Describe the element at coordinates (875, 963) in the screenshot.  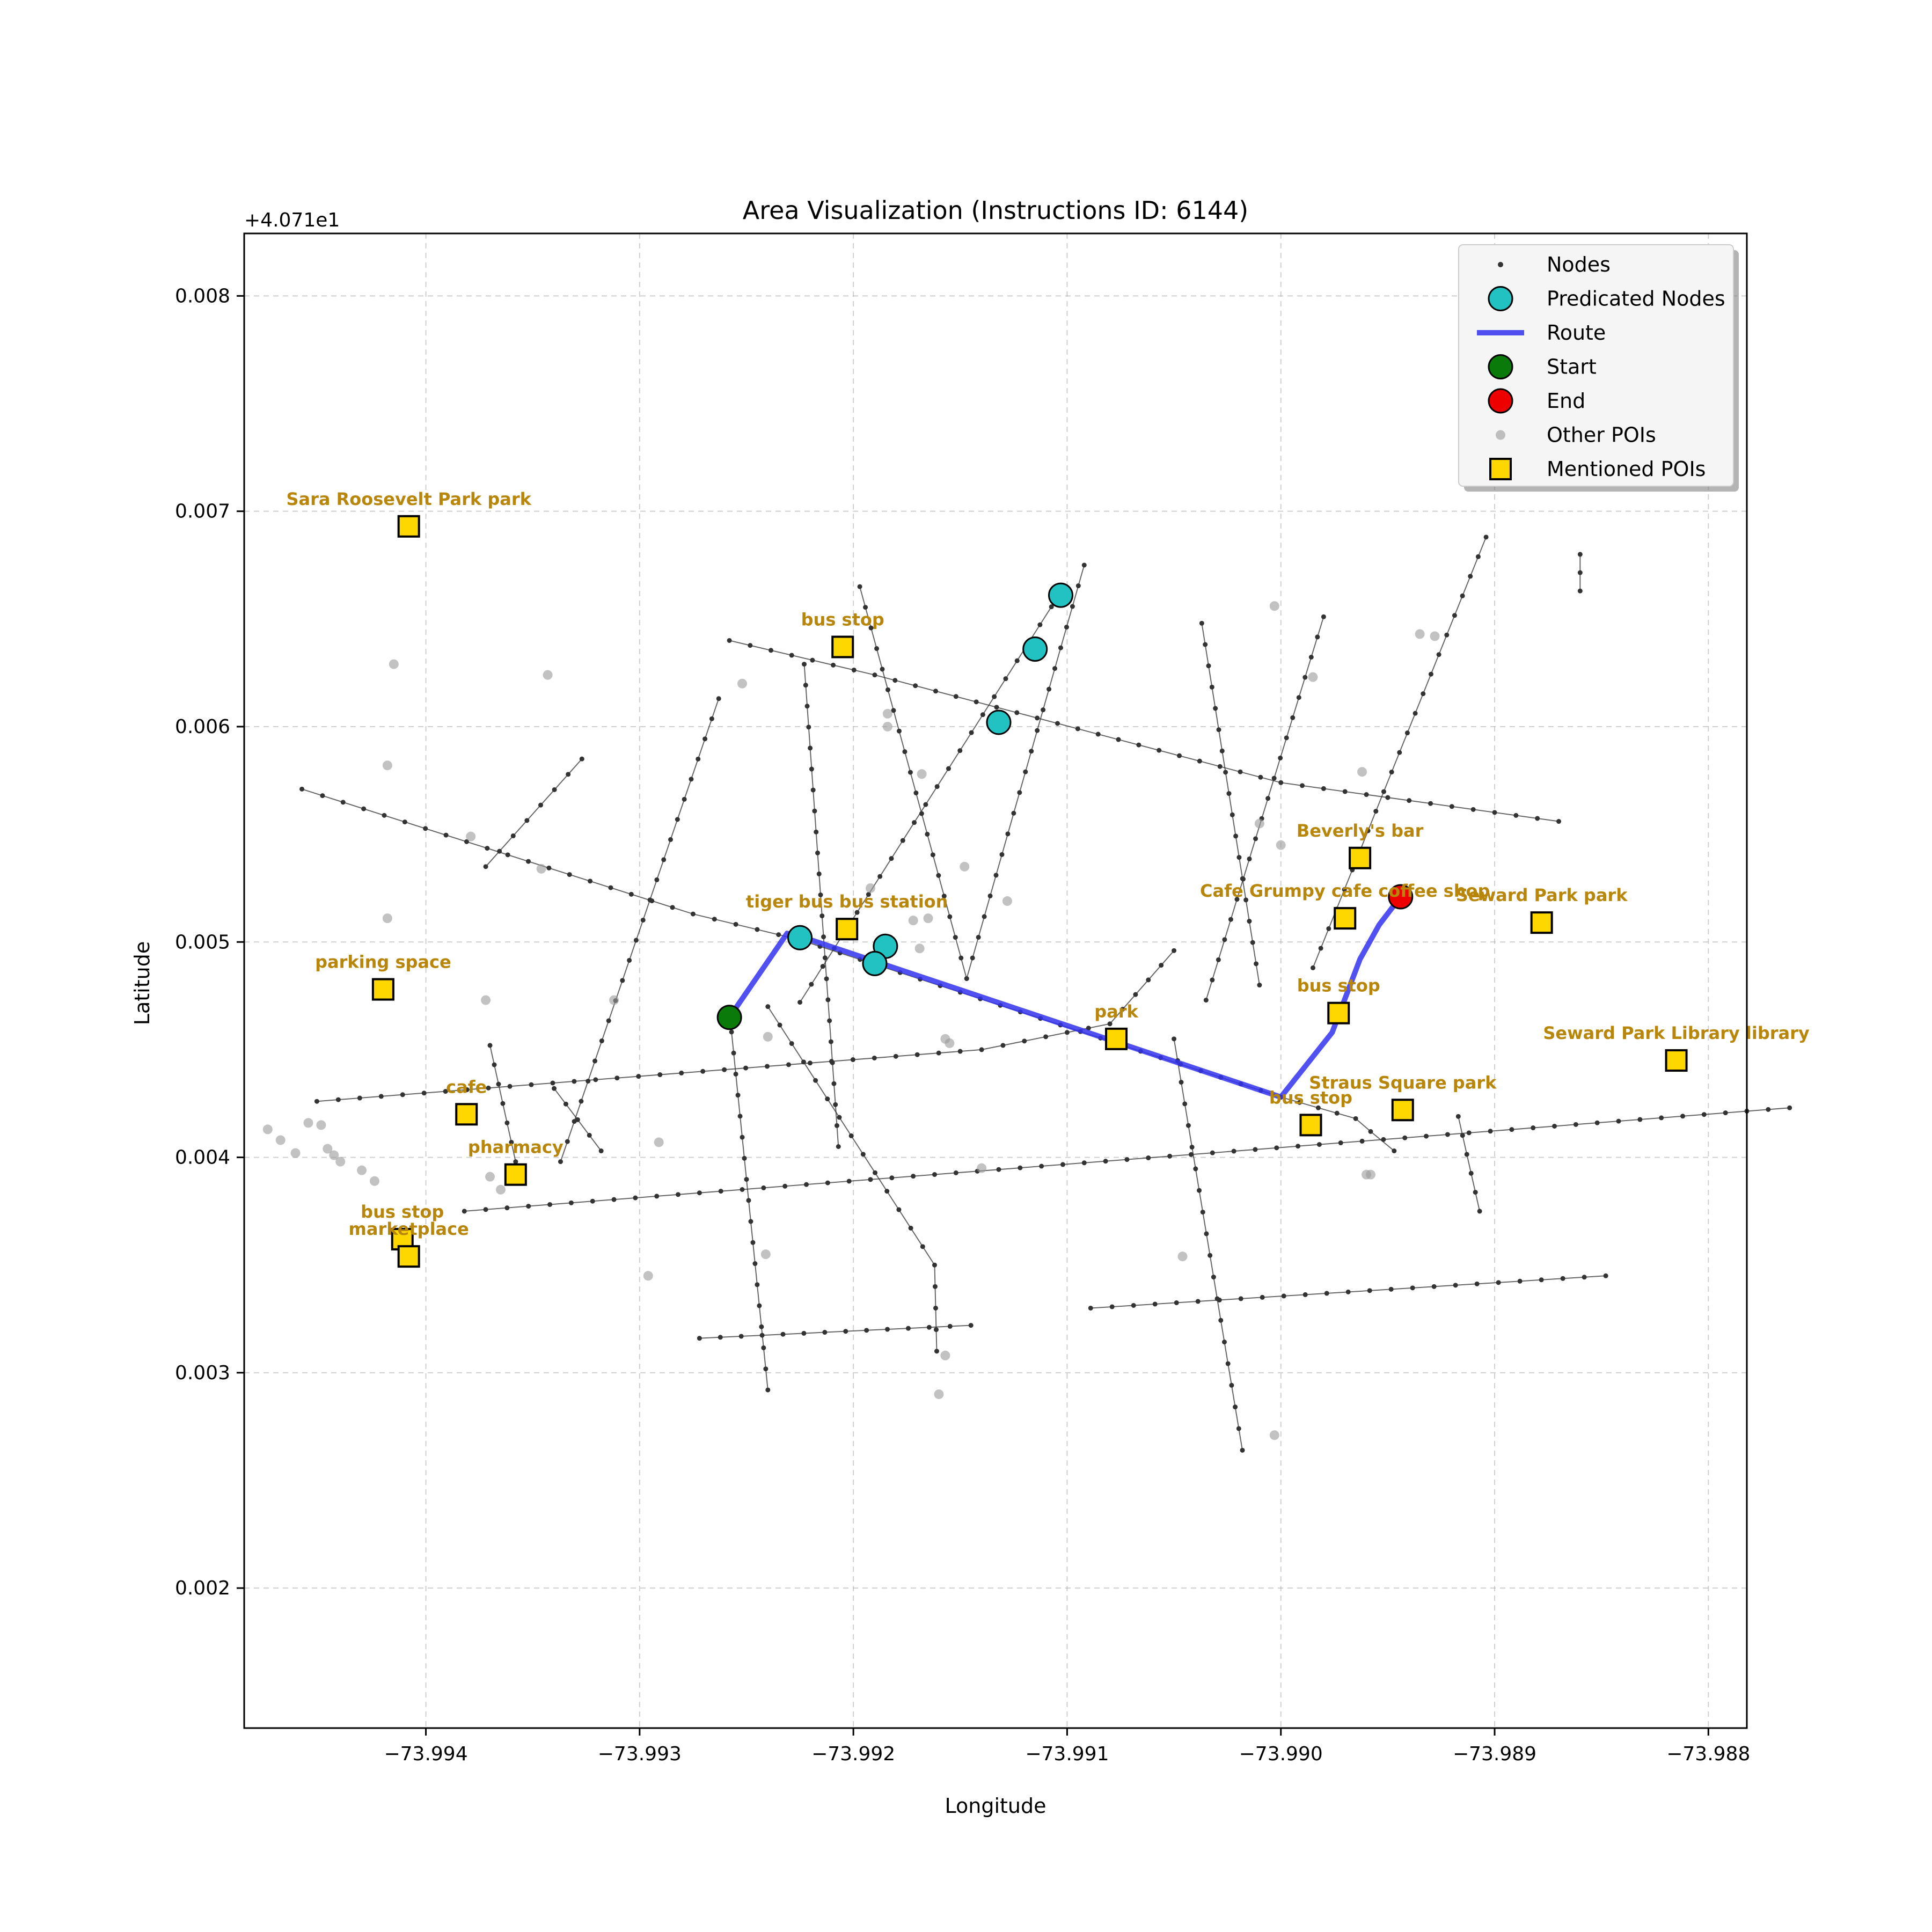
I see `predicated-node-marker` at that location.